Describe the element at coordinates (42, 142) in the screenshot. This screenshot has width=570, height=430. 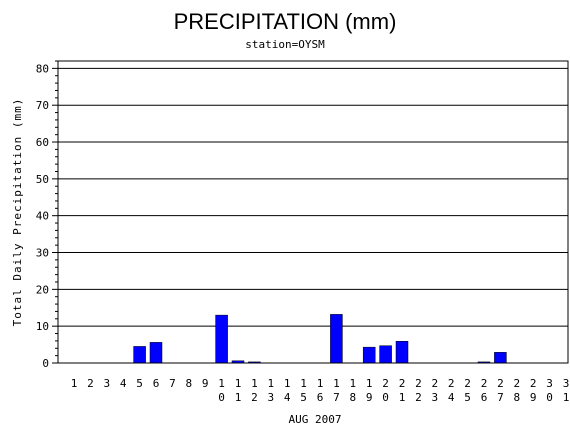
I see `y-tick-label: 60` at that location.